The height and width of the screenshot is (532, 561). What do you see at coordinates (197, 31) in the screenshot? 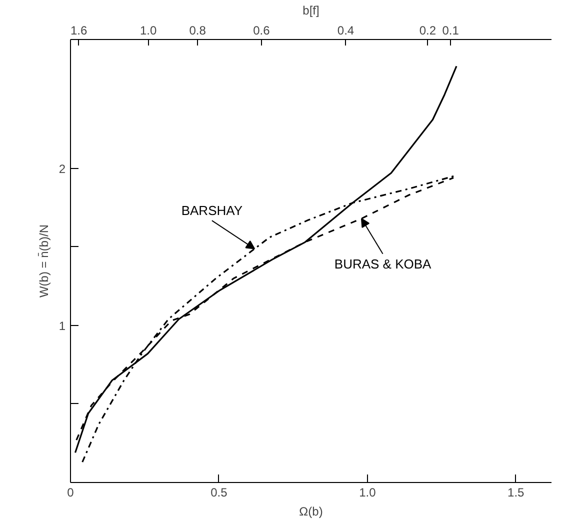
I see `text: 0.8` at bounding box center [197, 31].